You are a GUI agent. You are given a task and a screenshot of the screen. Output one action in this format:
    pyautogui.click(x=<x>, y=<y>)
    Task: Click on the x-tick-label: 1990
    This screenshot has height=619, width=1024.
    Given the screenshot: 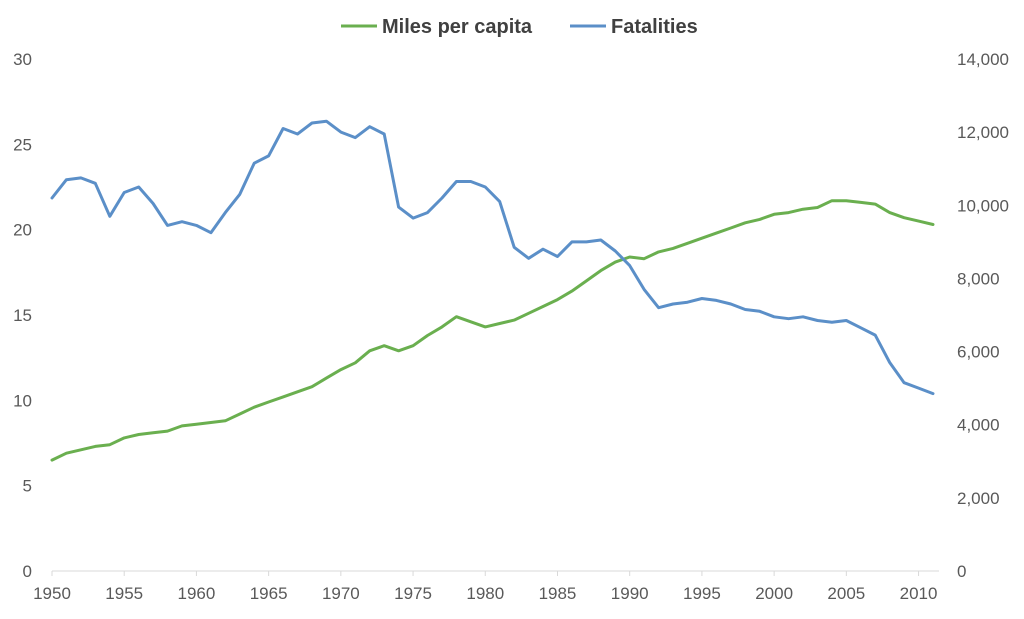 What is the action you would take?
    pyautogui.click(x=630, y=593)
    